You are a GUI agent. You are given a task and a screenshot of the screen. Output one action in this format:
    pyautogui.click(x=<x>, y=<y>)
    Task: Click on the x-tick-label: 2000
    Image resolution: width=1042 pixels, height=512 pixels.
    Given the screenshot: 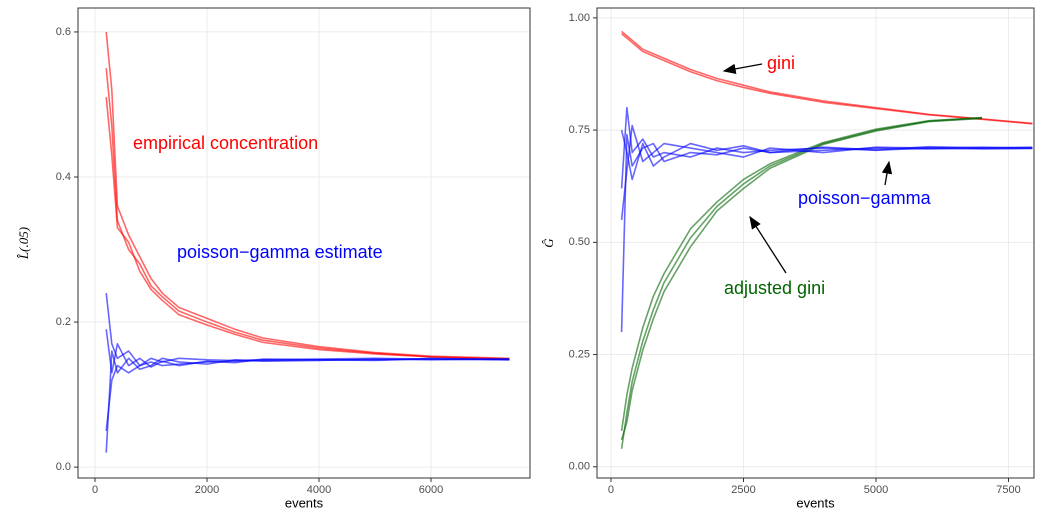 What is the action you would take?
    pyautogui.click(x=207, y=490)
    